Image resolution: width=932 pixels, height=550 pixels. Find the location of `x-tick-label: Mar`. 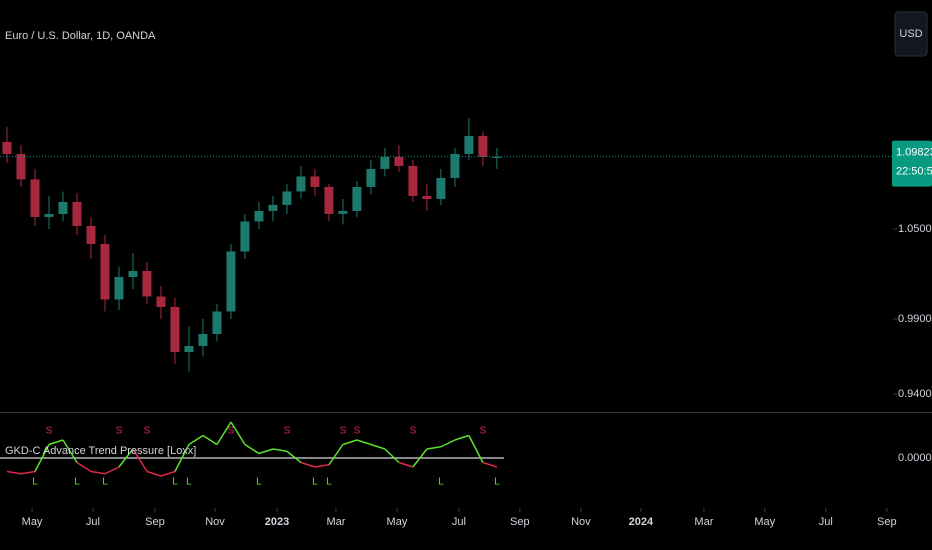

x-tick-label: Mar is located at coordinates (703, 522).